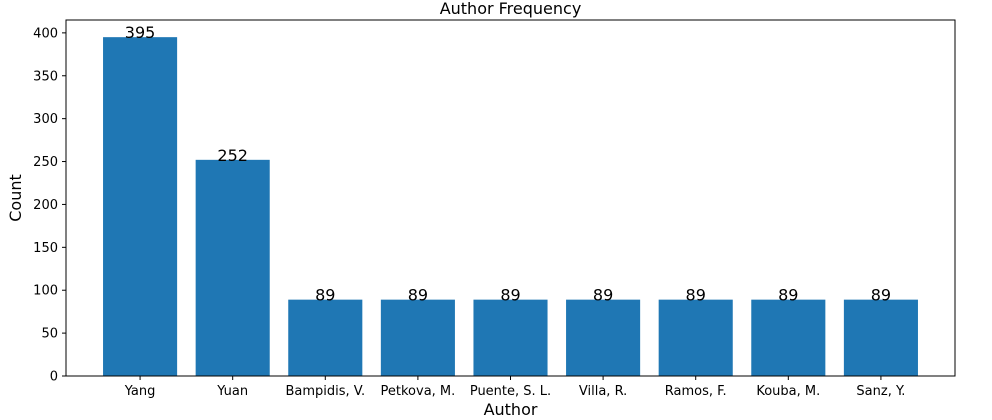  What do you see at coordinates (696, 391) in the screenshot?
I see `x-tick-label-6: Ramos, F.` at bounding box center [696, 391].